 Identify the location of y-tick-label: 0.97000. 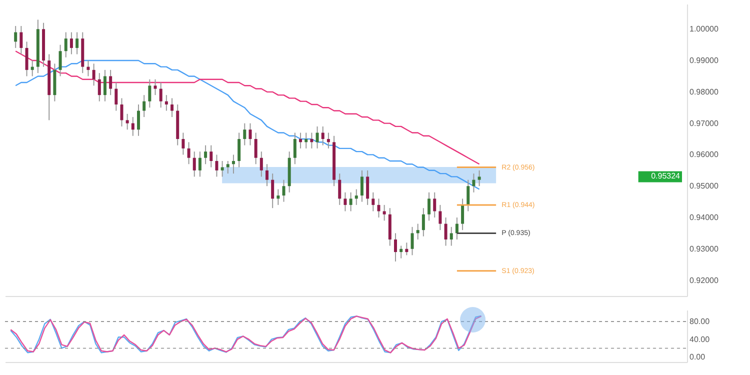
(704, 123).